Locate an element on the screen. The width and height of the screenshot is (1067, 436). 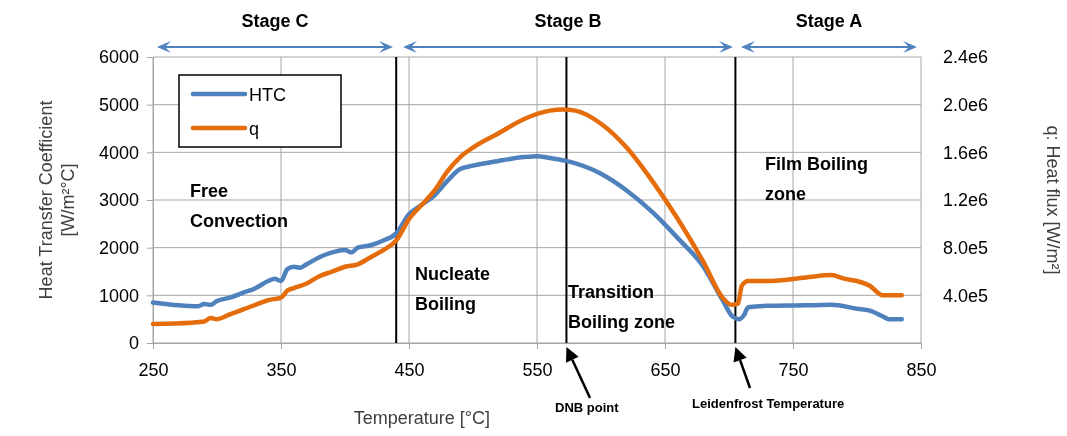
y2-tick-label: 1.2e6 is located at coordinates (966, 200).